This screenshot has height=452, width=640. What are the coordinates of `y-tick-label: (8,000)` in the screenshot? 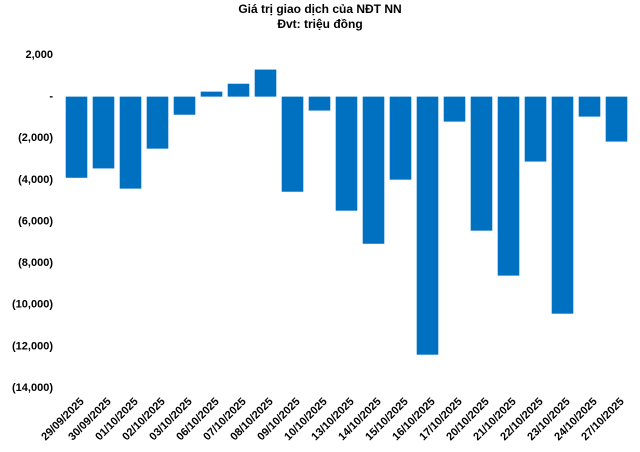 It's located at (35, 263).